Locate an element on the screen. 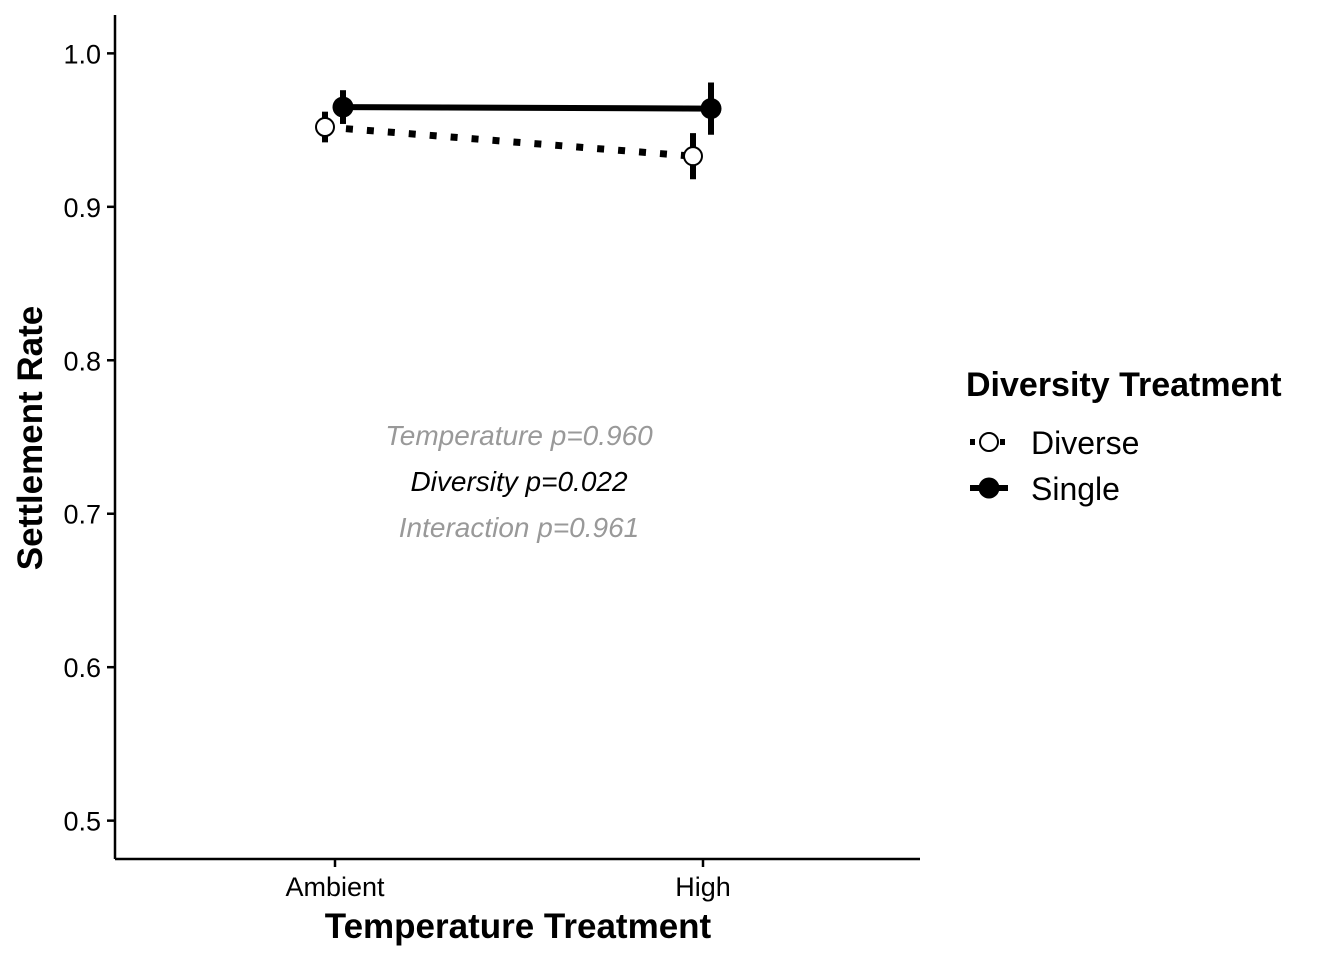  y-tick-label: 0.7 is located at coordinates (82, 515).